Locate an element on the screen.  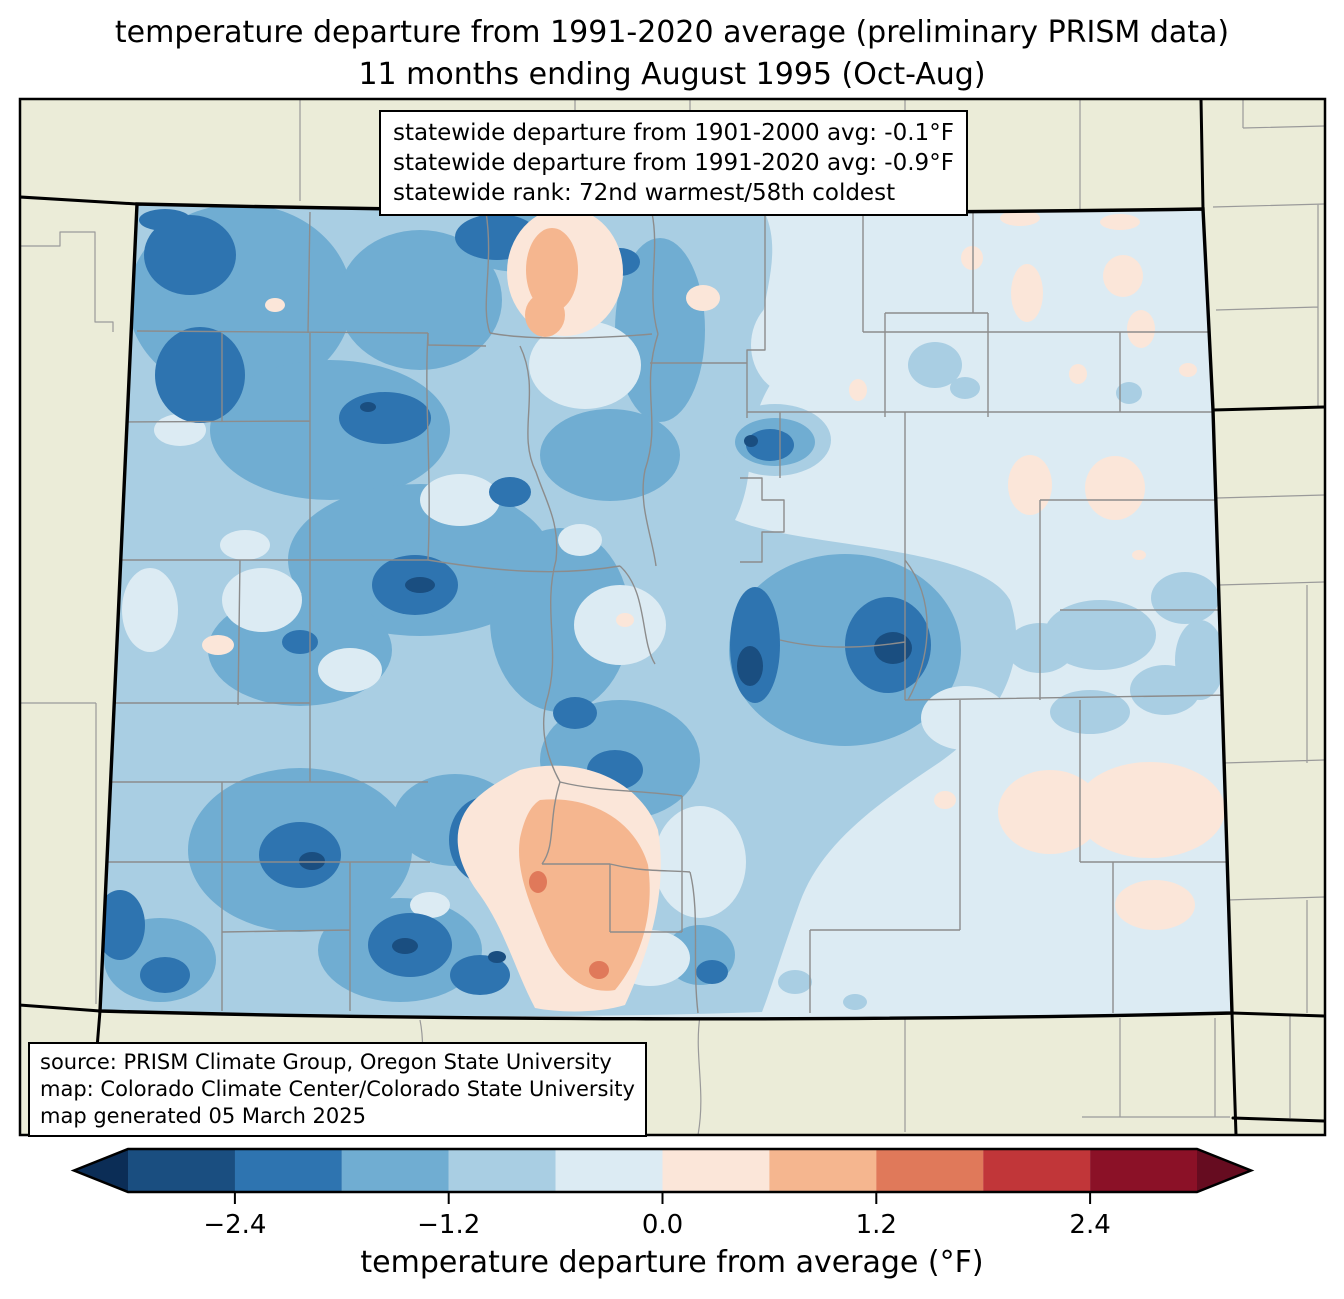
colorbar-under-arrow is located at coordinates (101, 1170).